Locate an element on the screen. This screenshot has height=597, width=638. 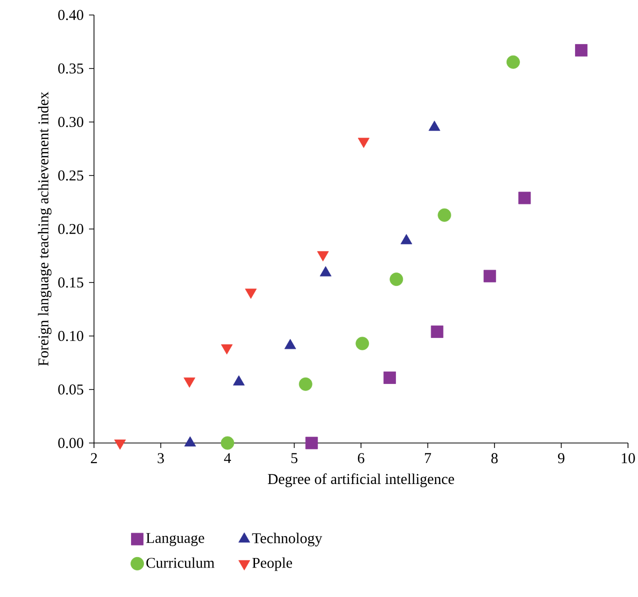
x-tick-label: 10 is located at coordinates (628, 458).